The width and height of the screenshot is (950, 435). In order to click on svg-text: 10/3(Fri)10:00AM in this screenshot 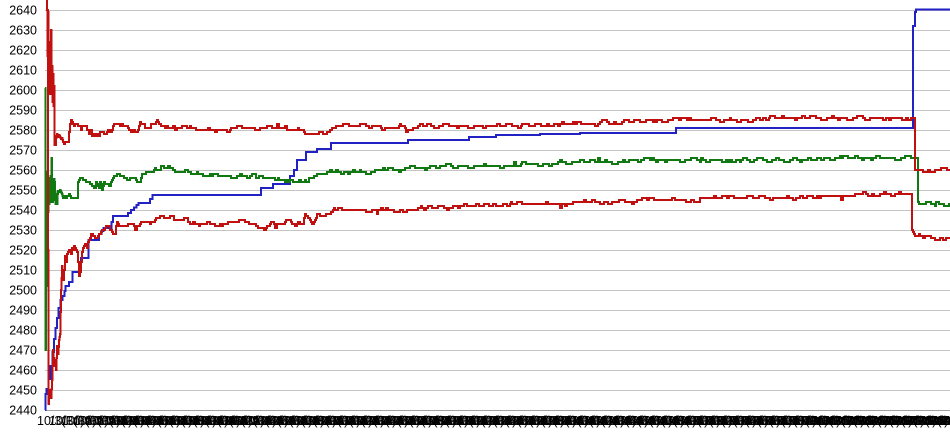, I will do `click(805, 421)`.